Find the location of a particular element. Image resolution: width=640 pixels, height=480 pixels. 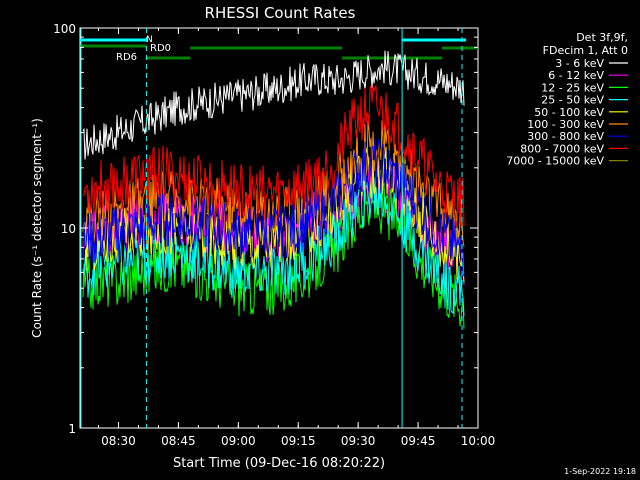

footer-timestamp: 1-Sep-2022 19:18 is located at coordinates (600, 471).